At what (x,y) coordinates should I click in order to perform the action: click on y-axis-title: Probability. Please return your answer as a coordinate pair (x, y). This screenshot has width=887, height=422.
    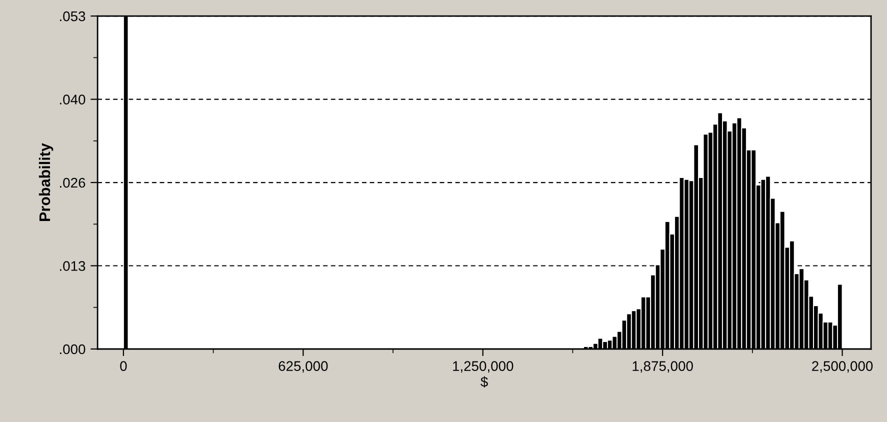
    Looking at the image, I should click on (46, 182).